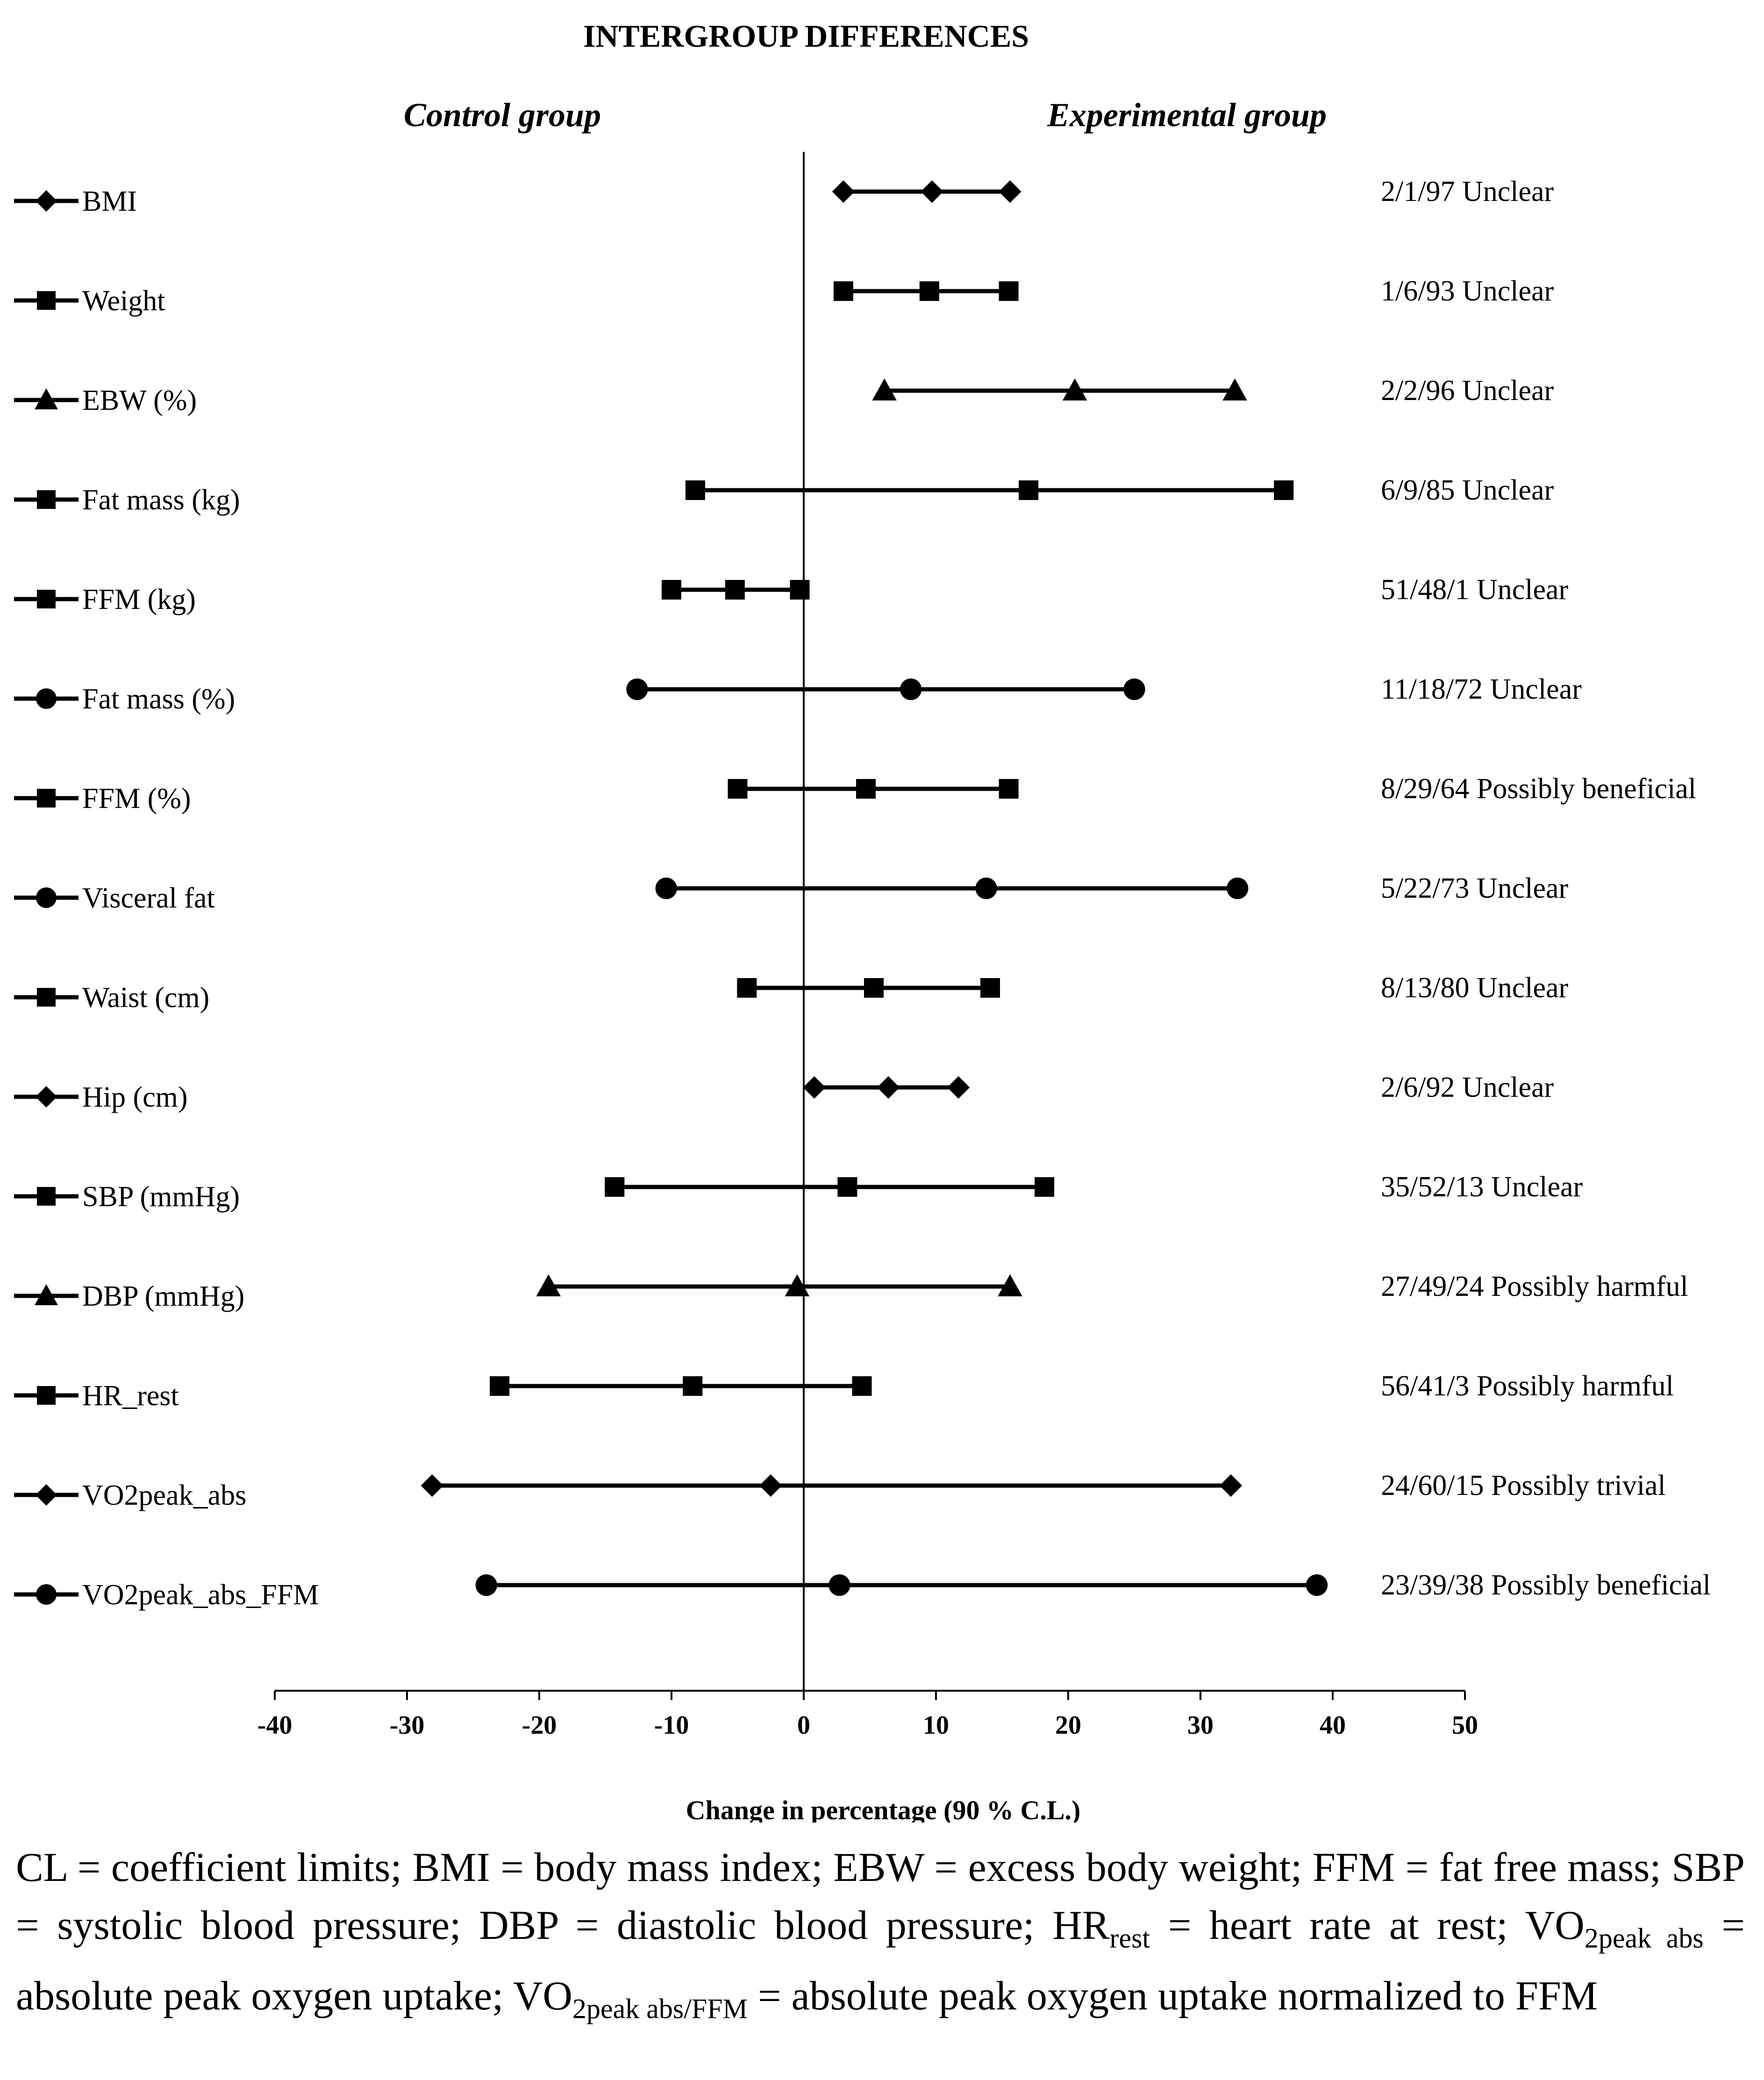 The image size is (1764, 2080). What do you see at coordinates (161, 1197) in the screenshot?
I see `row-label: SBP (mmHg)` at bounding box center [161, 1197].